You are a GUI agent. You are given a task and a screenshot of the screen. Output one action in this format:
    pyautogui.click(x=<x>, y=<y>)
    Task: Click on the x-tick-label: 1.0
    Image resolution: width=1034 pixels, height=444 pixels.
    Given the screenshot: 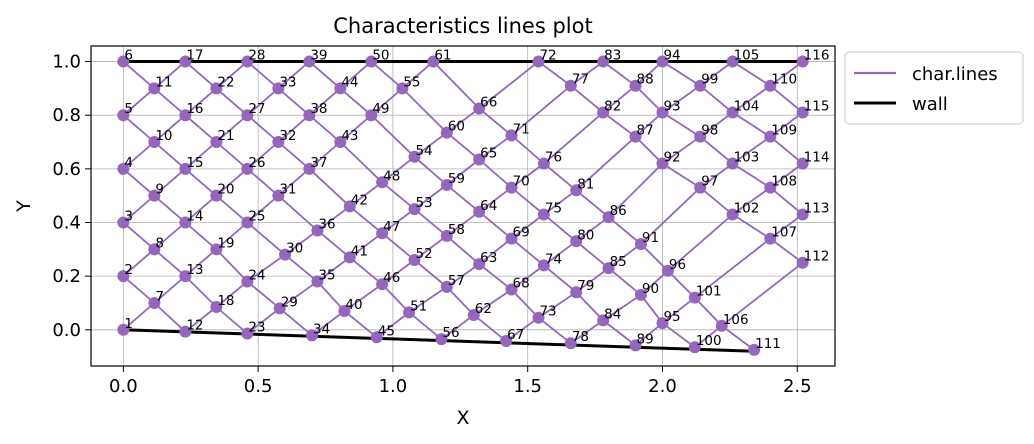 What is the action you would take?
    pyautogui.click(x=393, y=386)
    